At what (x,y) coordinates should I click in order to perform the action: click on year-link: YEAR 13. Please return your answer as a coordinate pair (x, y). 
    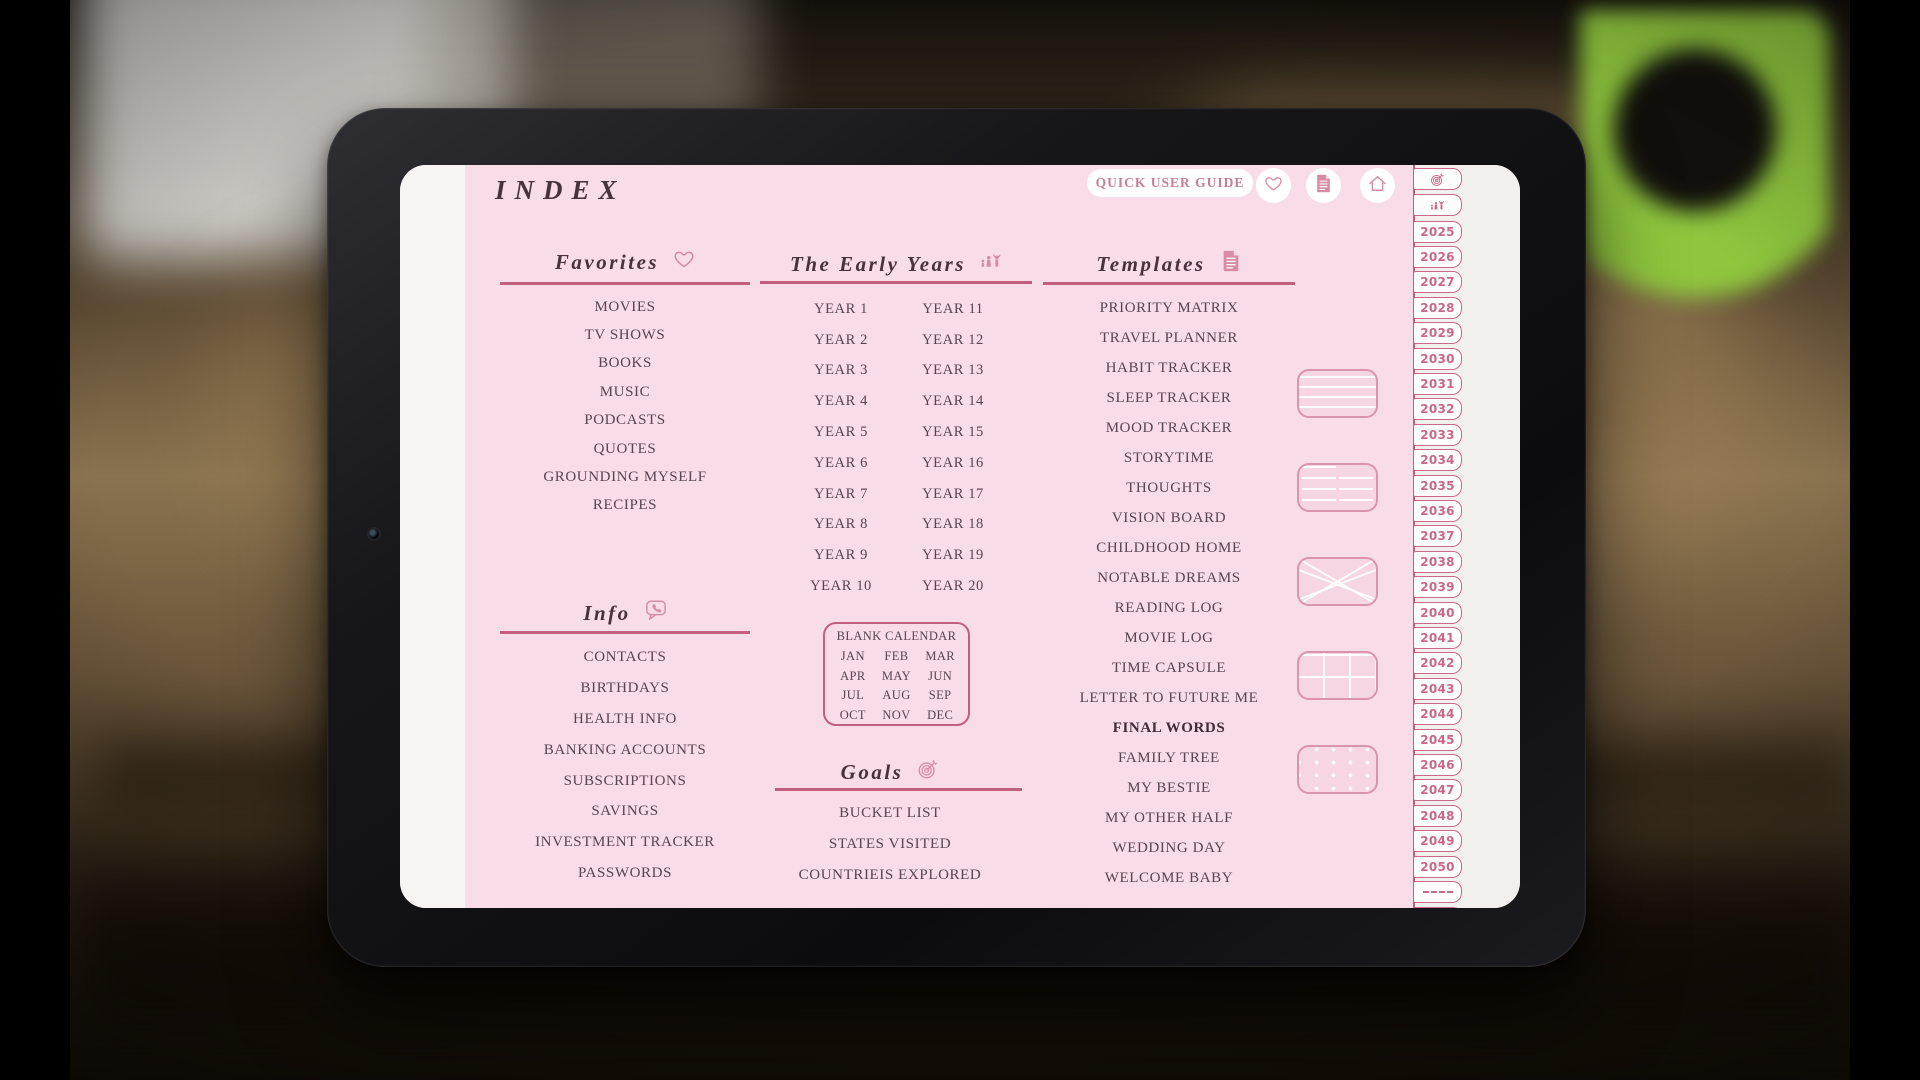
    Looking at the image, I should click on (953, 370).